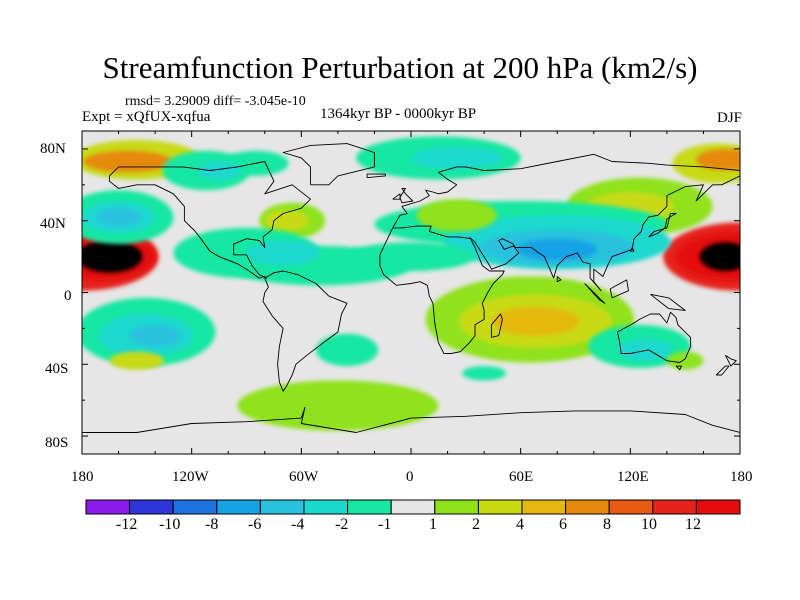 This screenshot has height=600, width=800. What do you see at coordinates (68, 296) in the screenshot?
I see `lat-label-0: 0` at bounding box center [68, 296].